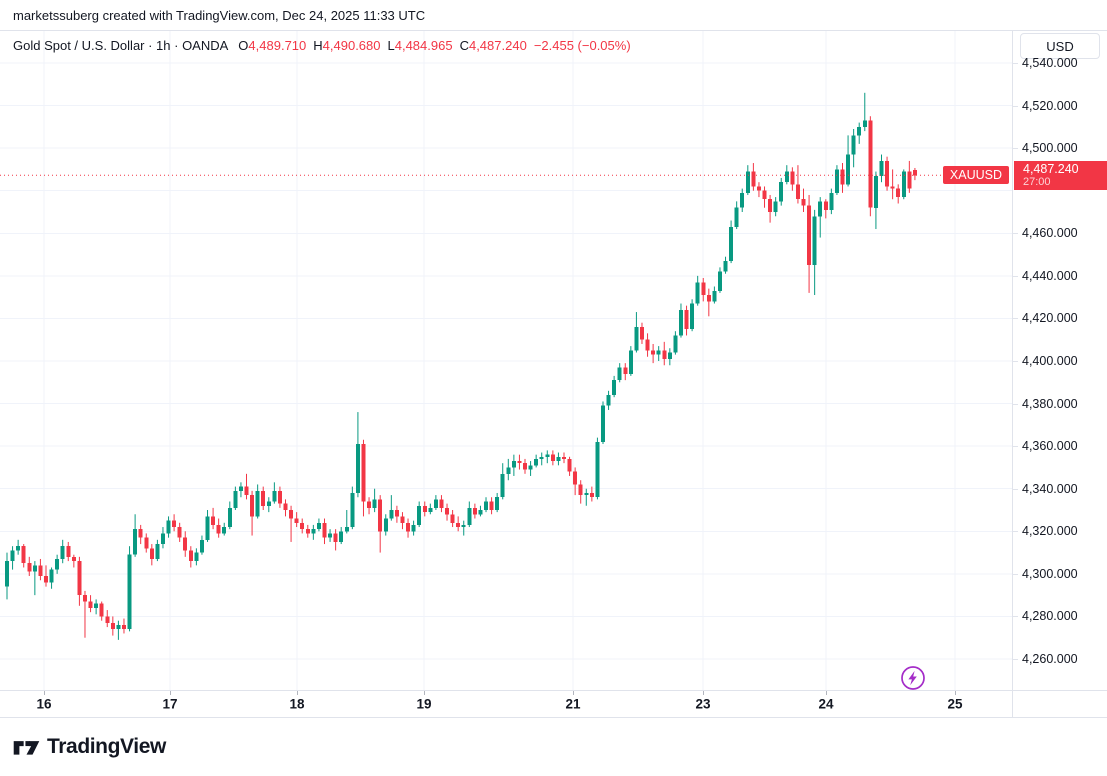 The width and height of the screenshot is (1107, 776). Describe the element at coordinates (89, 747) in the screenshot. I see `tradingview-logo: TradingView` at that location.